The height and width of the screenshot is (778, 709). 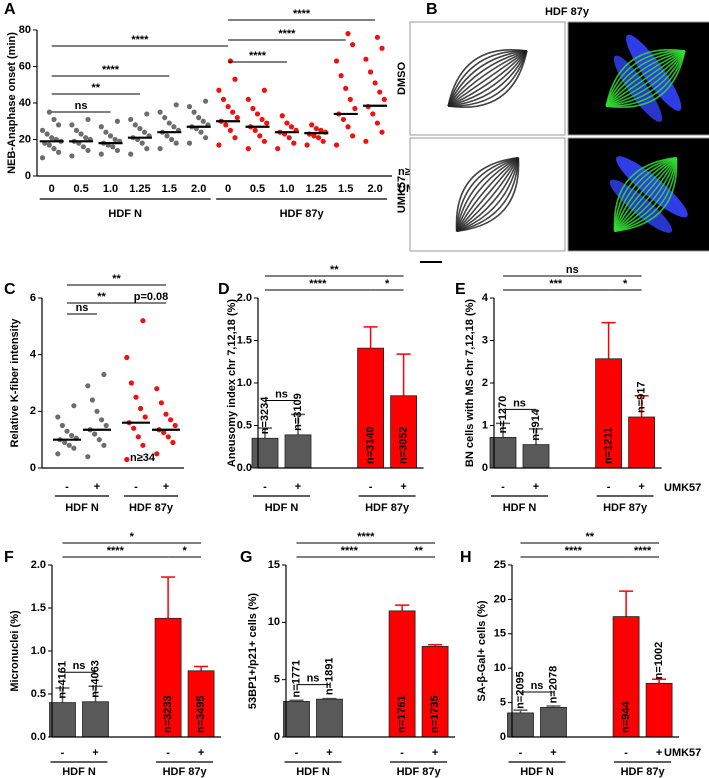 What do you see at coordinates (143, 458) in the screenshot?
I see `n-note: n≥34` at bounding box center [143, 458].